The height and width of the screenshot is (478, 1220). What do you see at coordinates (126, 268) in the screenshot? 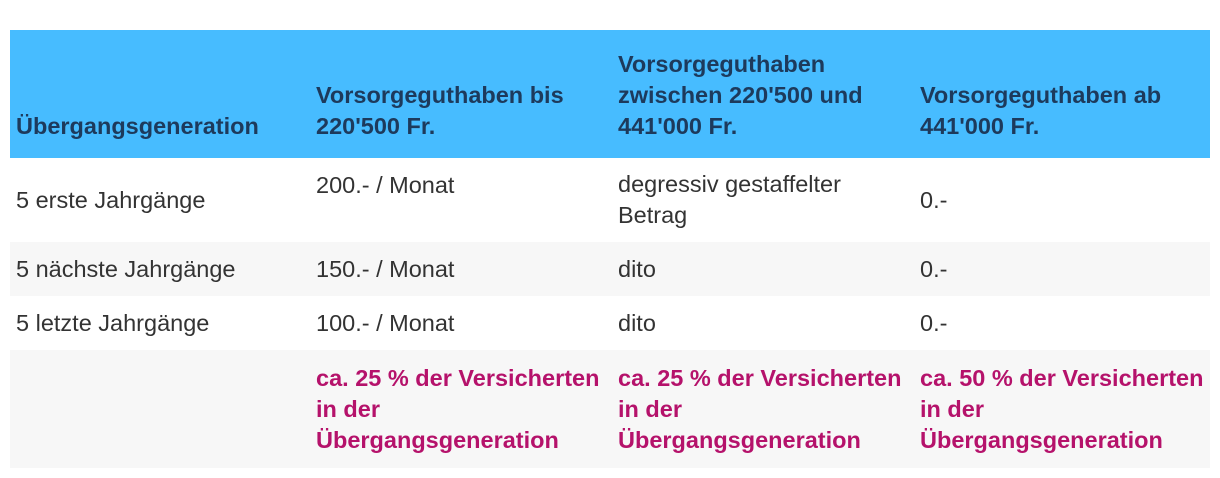
I see `table-cell-generation: 5 nächste Jahrgänge` at bounding box center [126, 268].